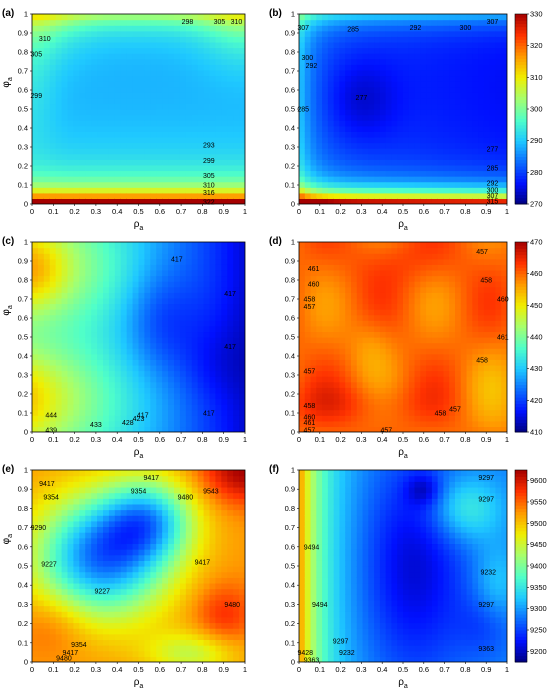 This screenshot has width=550, height=691. What do you see at coordinates (51, 415) in the screenshot?
I see `contour-label: 444` at bounding box center [51, 415].